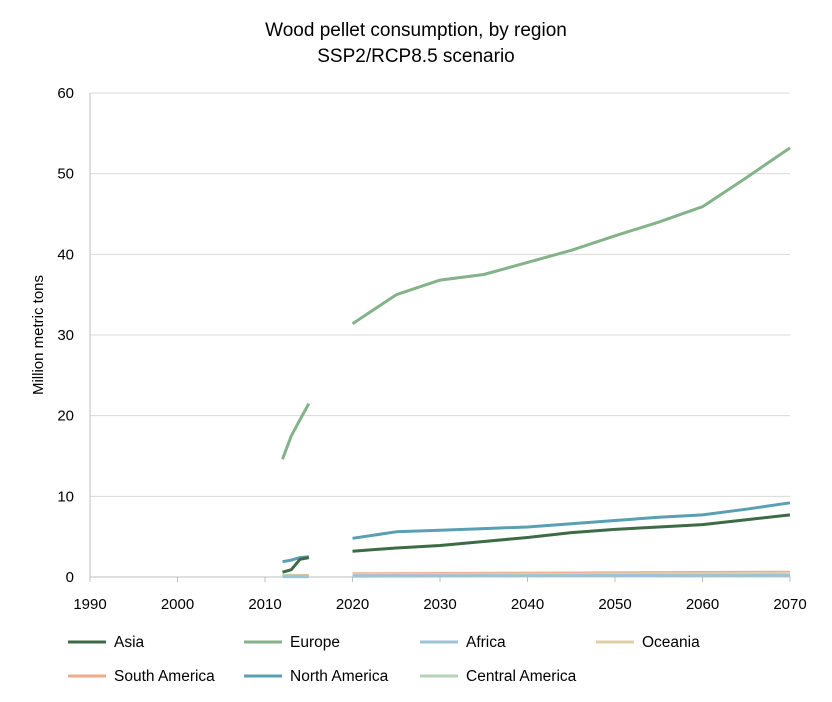  I want to click on legend-label-south-america: South America, so click(164, 676).